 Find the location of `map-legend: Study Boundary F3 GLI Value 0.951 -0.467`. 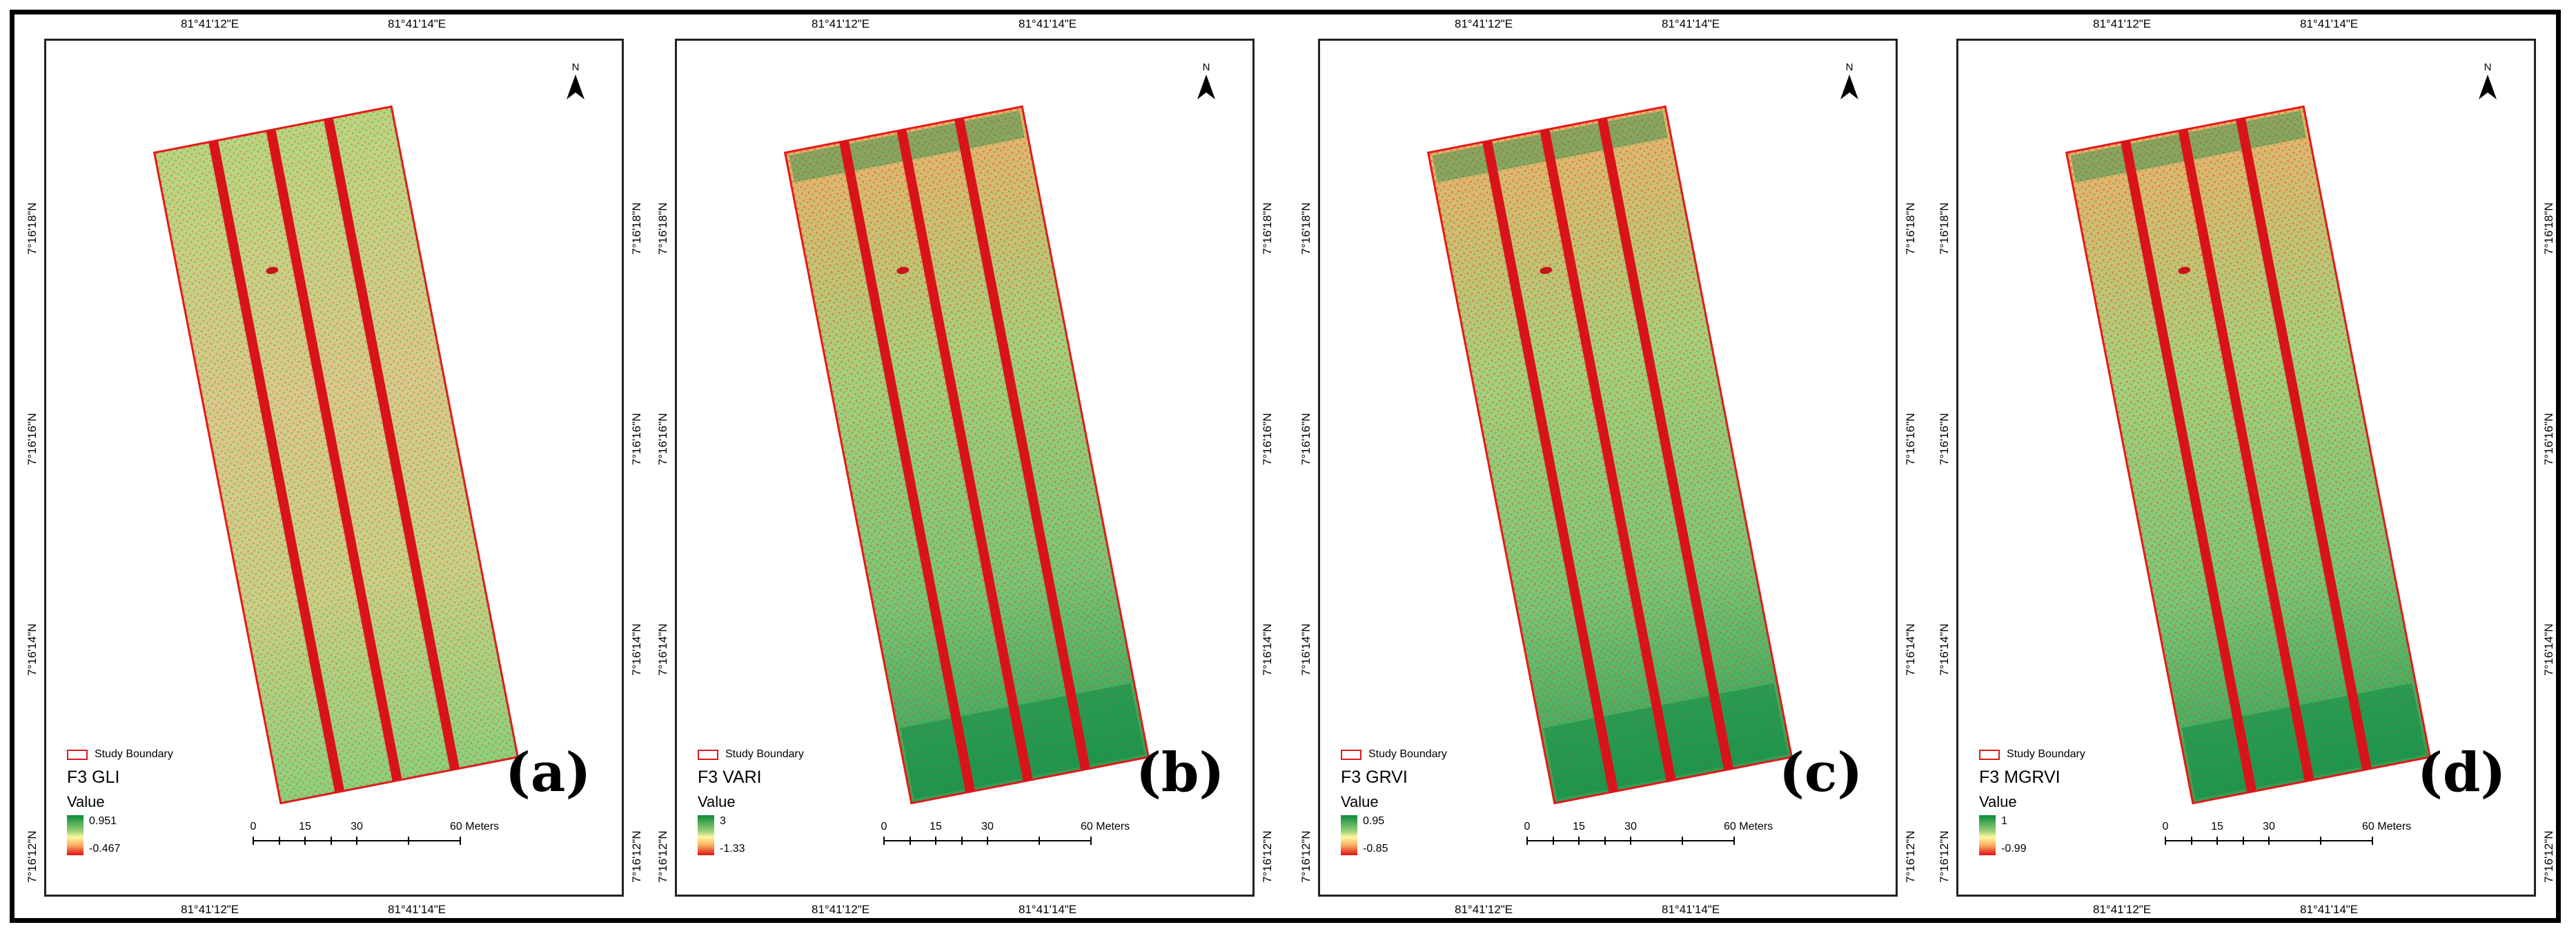

map-legend: Study Boundary F3 GLI Value 0.951 -0.467 is located at coordinates (120, 801).